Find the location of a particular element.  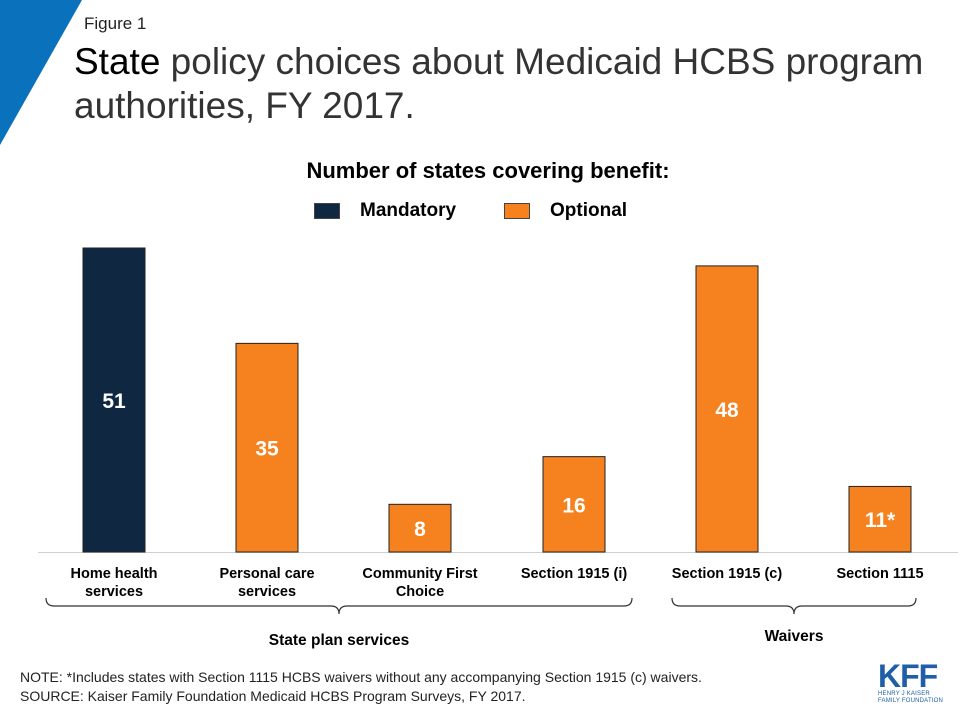

legend-item-optional: Optional is located at coordinates (565, 211).